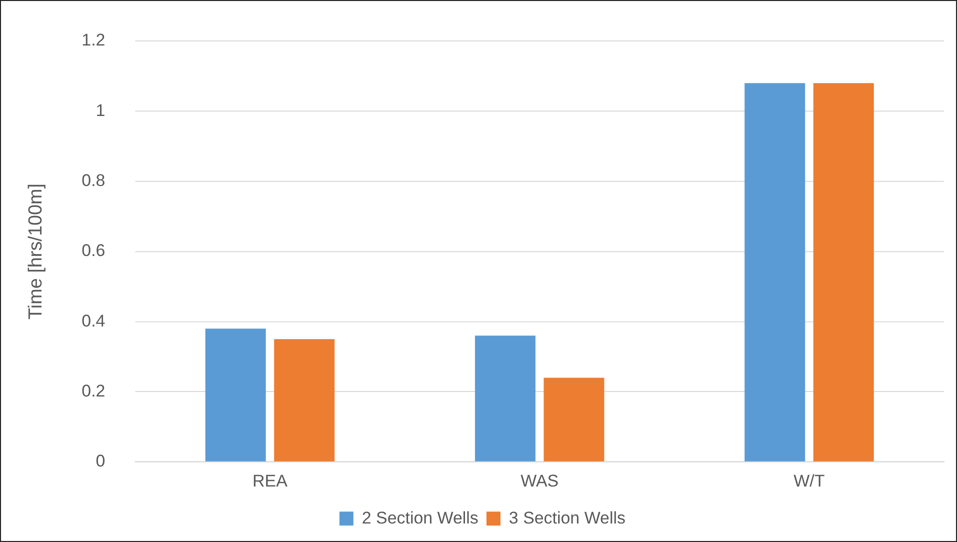 The height and width of the screenshot is (542, 957). Describe the element at coordinates (270, 481) in the screenshot. I see `x-tick-label: REA` at that location.